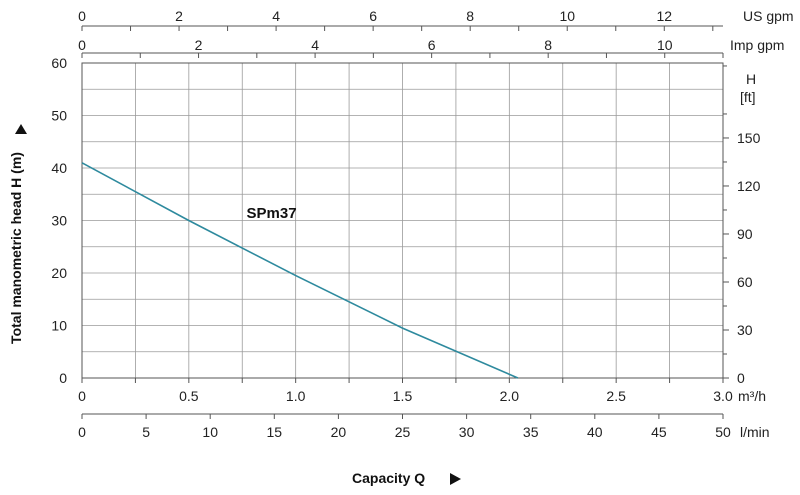 The width and height of the screenshot is (800, 495). What do you see at coordinates (189, 396) in the screenshot?
I see `tick-label: 0.5` at bounding box center [189, 396].